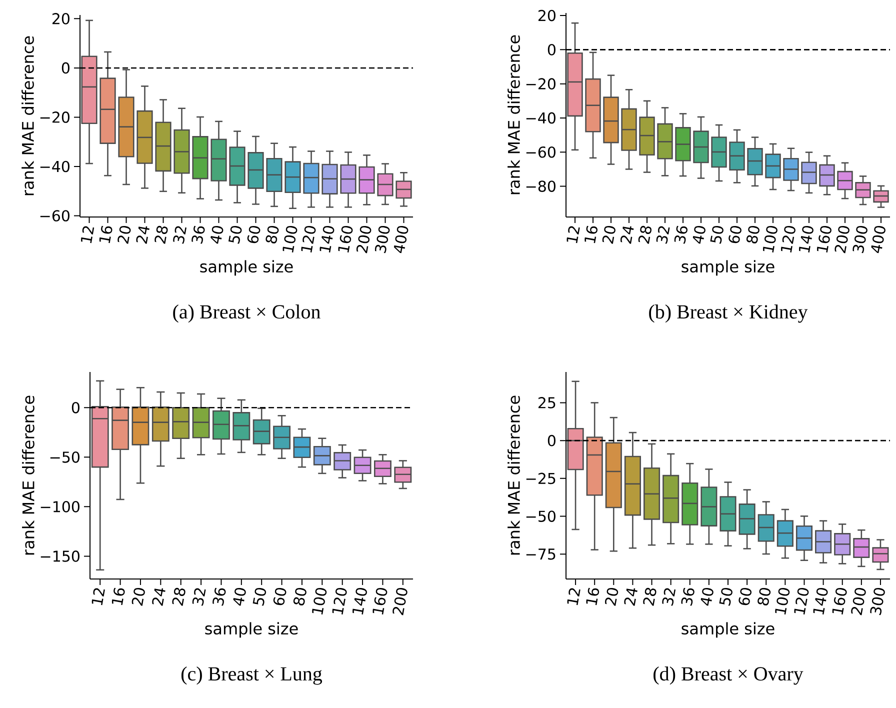 This screenshot has width=896, height=708. I want to click on y-tick-label: −25, so click(541, 478).